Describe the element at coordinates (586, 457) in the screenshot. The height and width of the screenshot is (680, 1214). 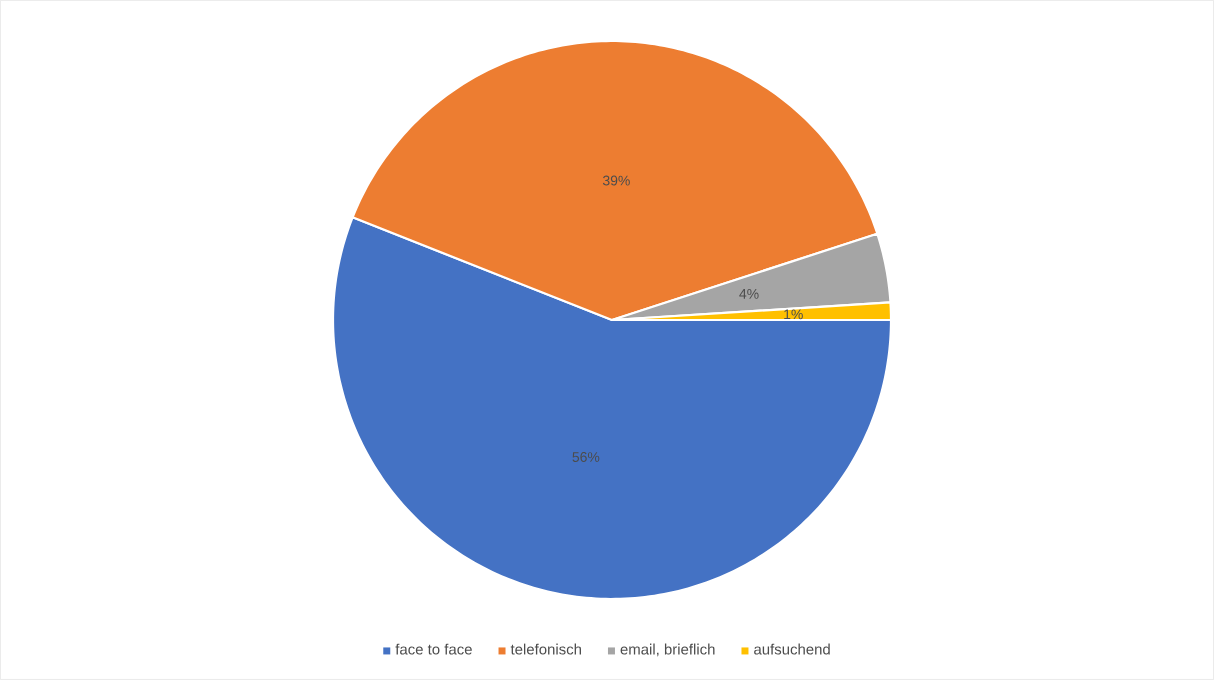
I see `data-label: 56%` at that location.